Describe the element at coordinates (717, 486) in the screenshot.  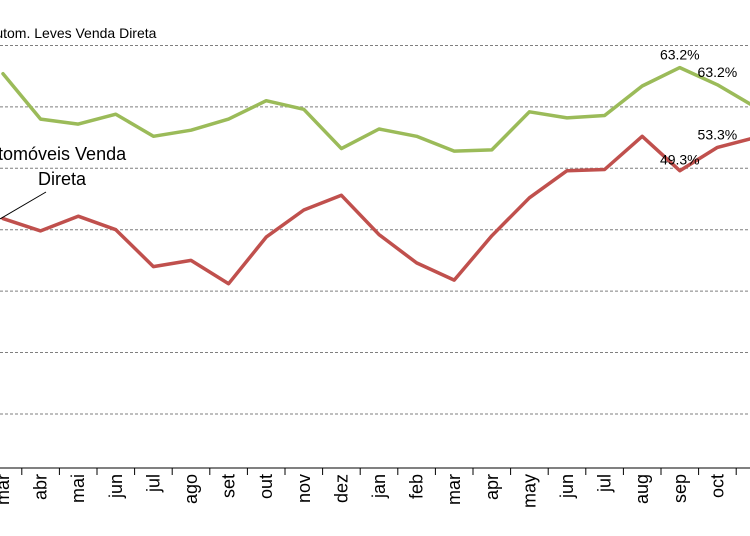
I see `x-tick-label-19: oct` at that location.